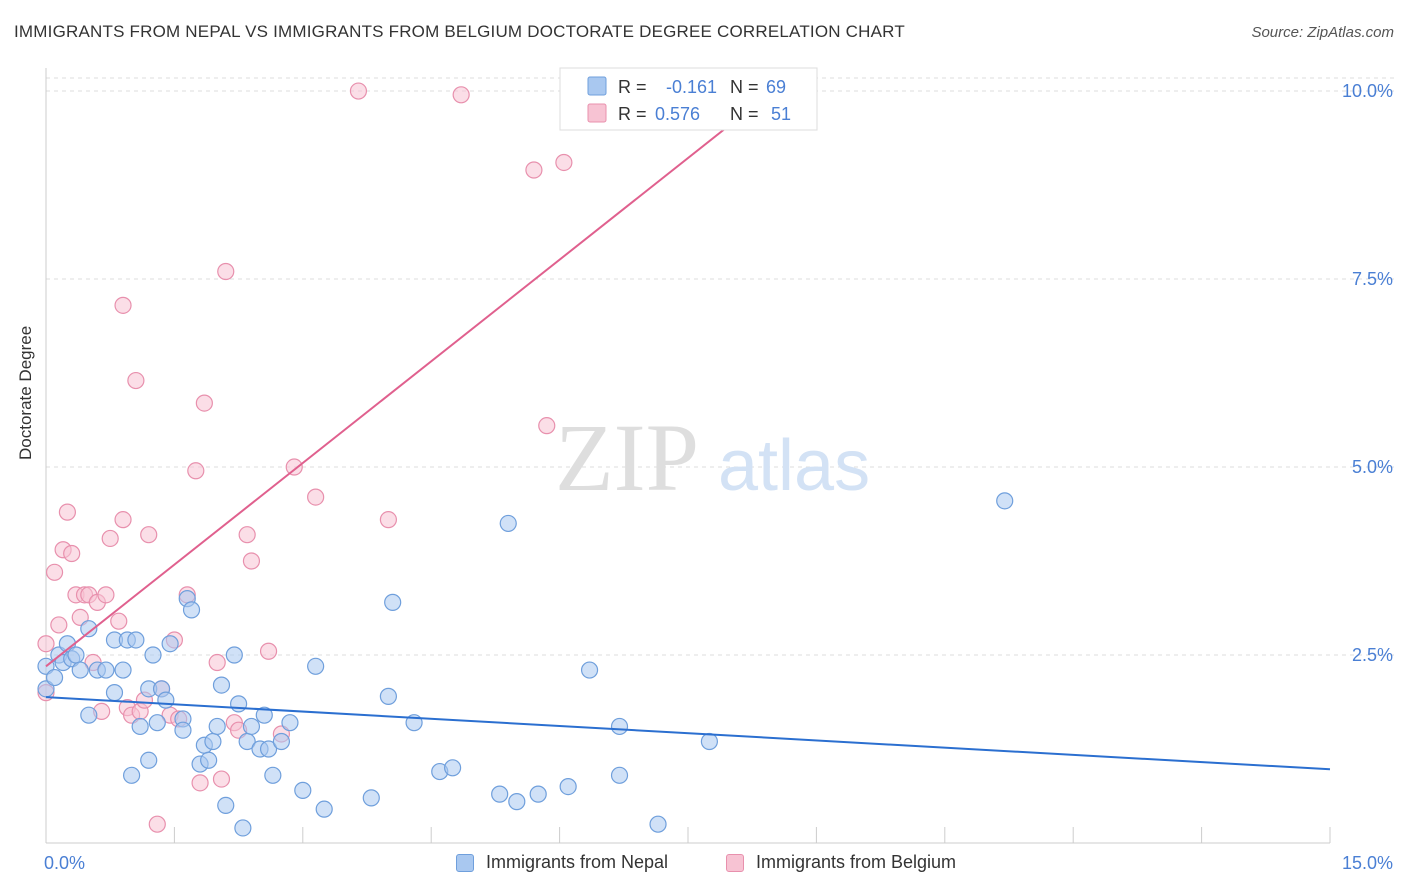  What do you see at coordinates (1372, 279) in the screenshot?
I see `y-tick-label-2: 7.5%` at bounding box center [1372, 279].